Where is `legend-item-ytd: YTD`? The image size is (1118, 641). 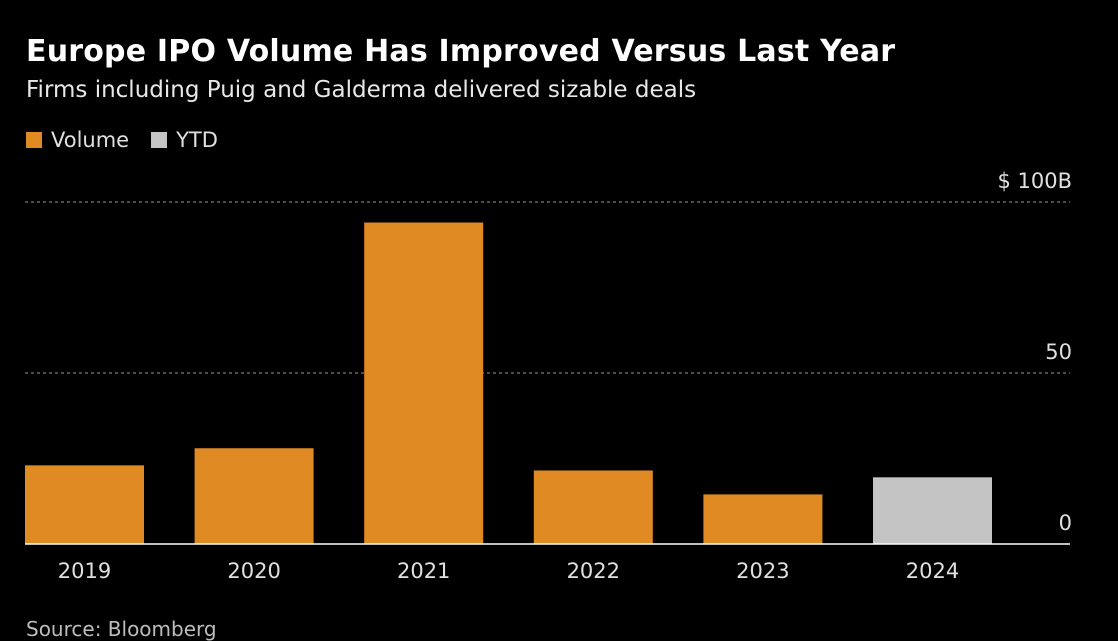 legend-item-ytd: YTD is located at coordinates (184, 140).